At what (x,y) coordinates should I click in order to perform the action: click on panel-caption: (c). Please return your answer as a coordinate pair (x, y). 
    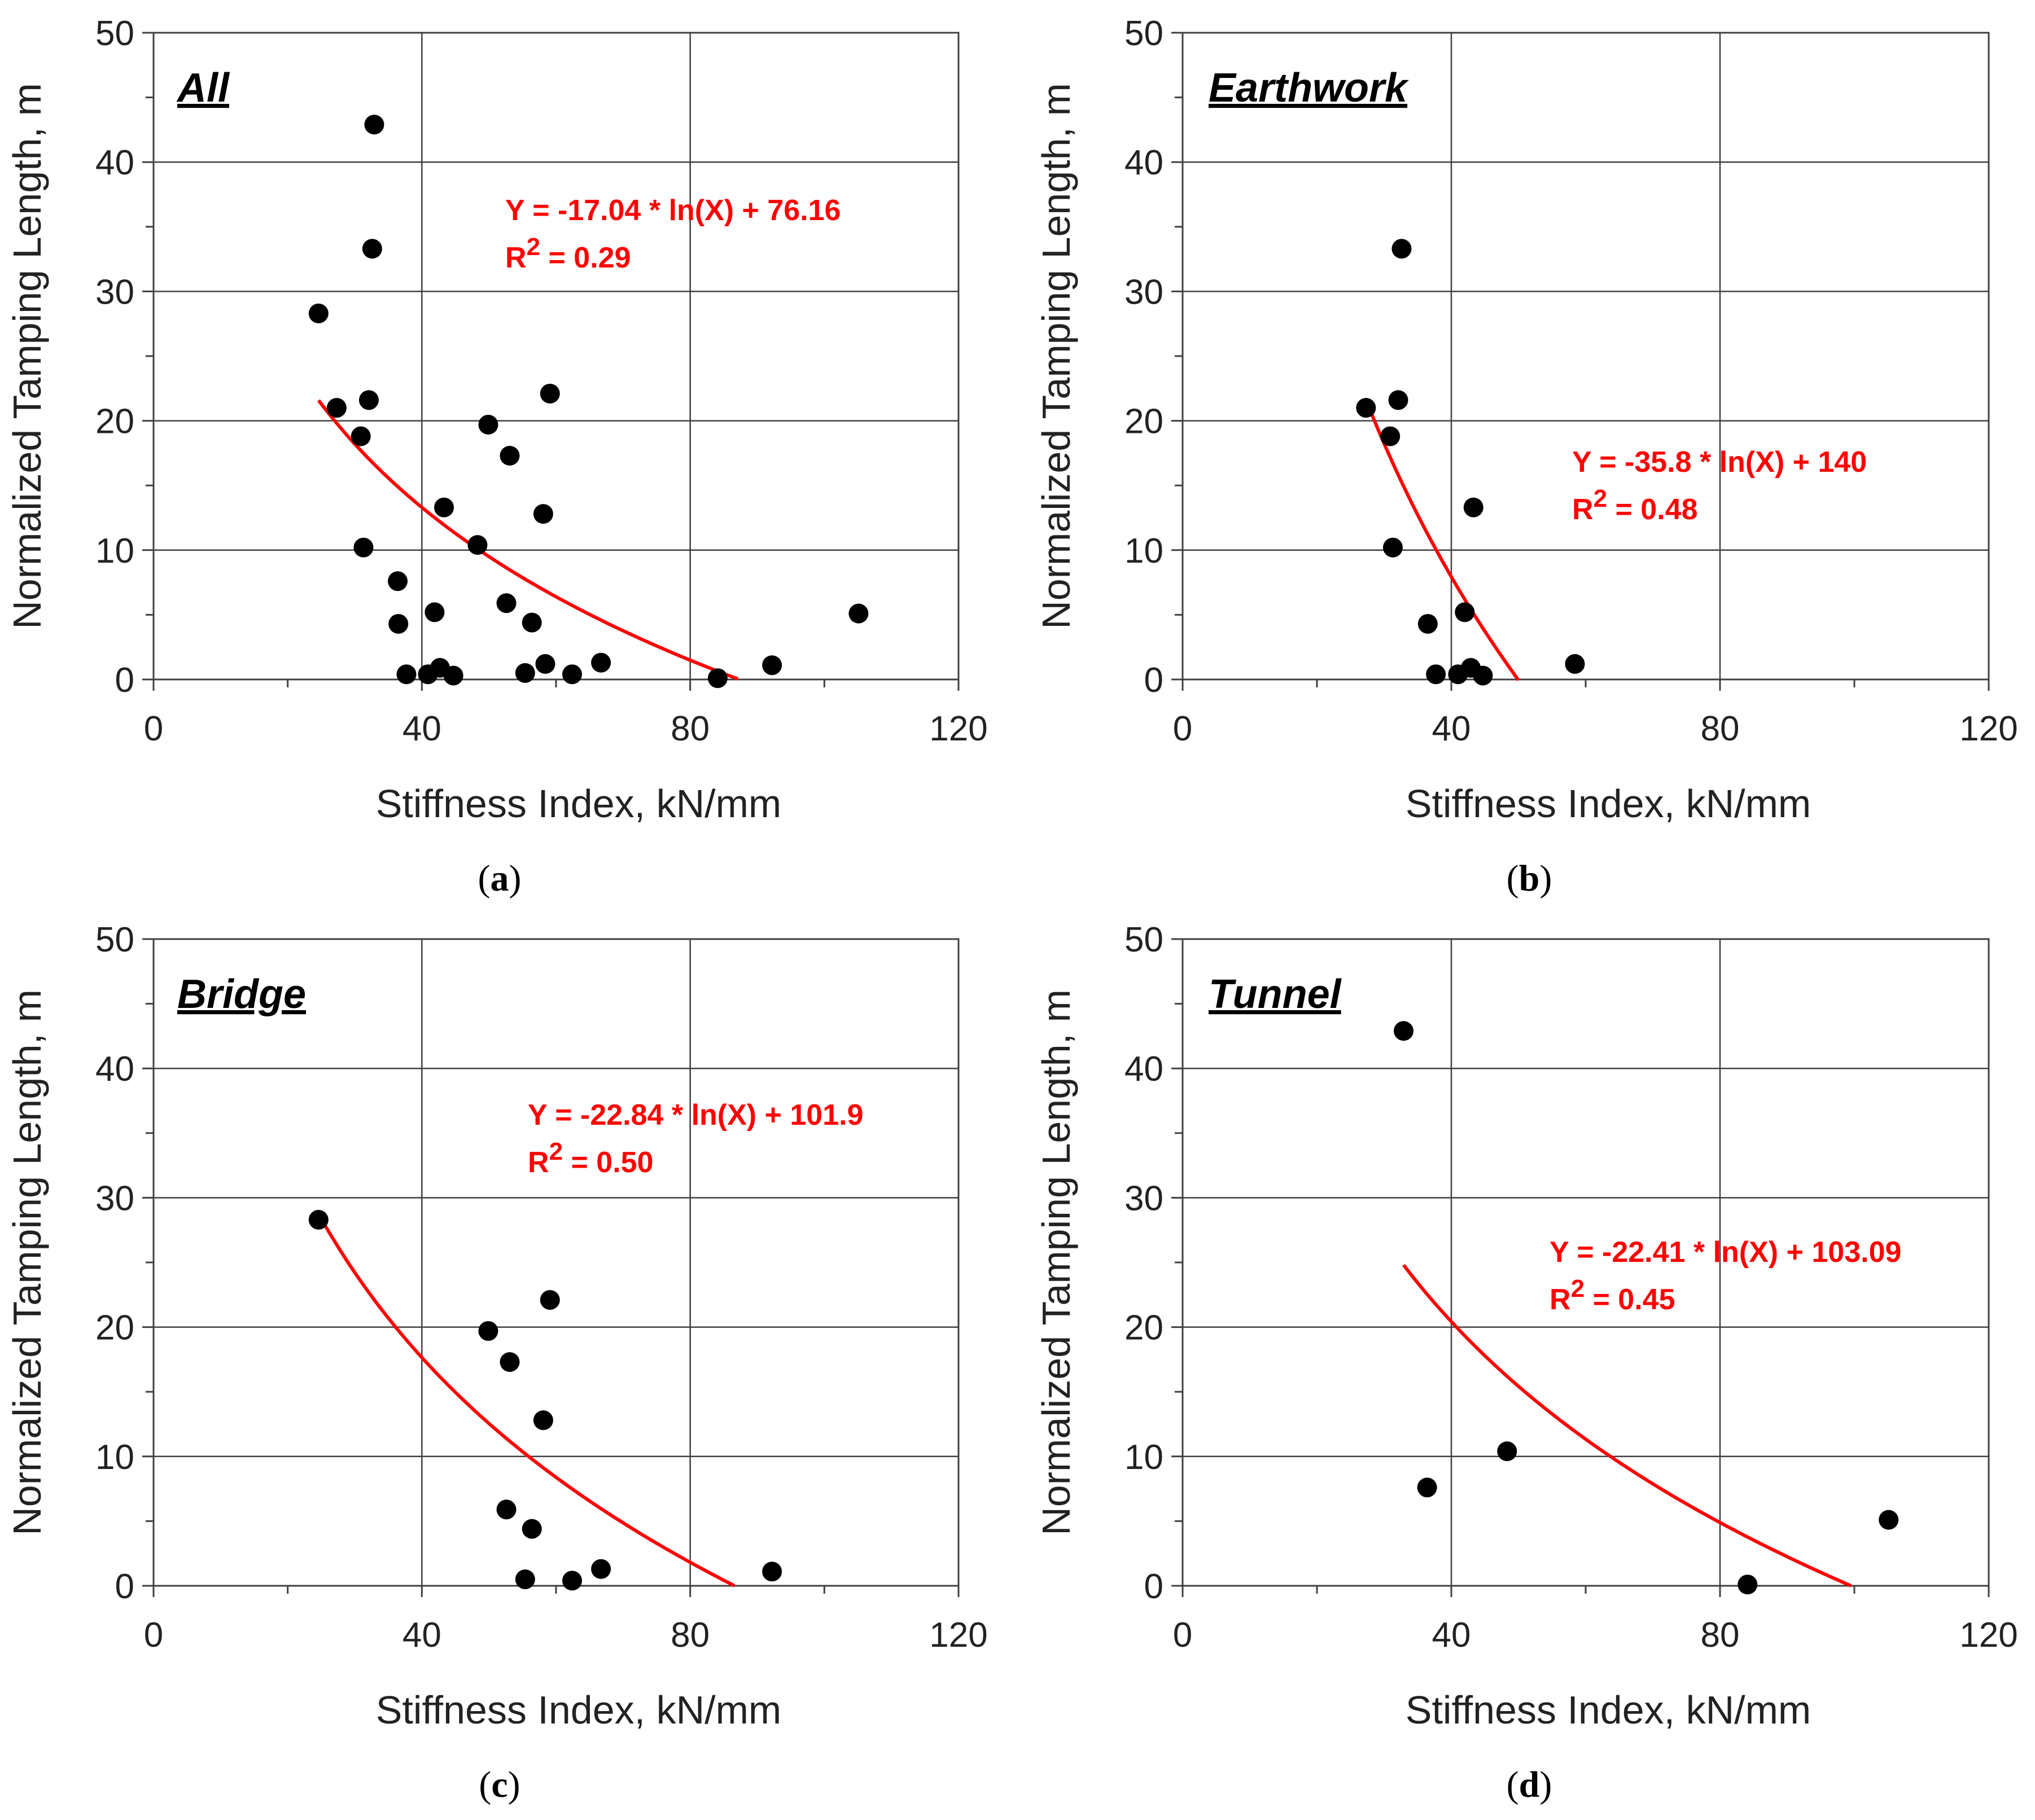
    Looking at the image, I should click on (499, 1785).